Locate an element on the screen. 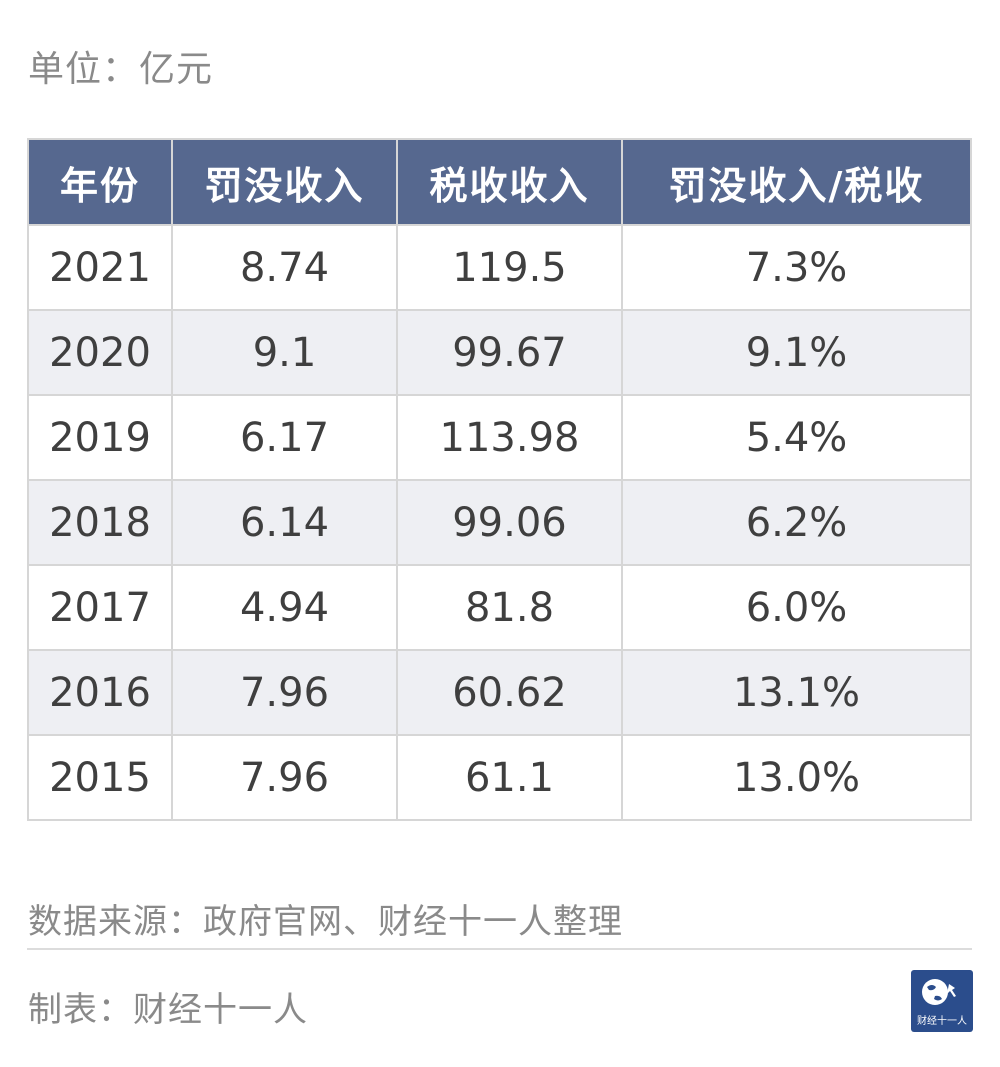 The height and width of the screenshot is (1067, 1000). cell-year: 2020 is located at coordinates (100, 352).